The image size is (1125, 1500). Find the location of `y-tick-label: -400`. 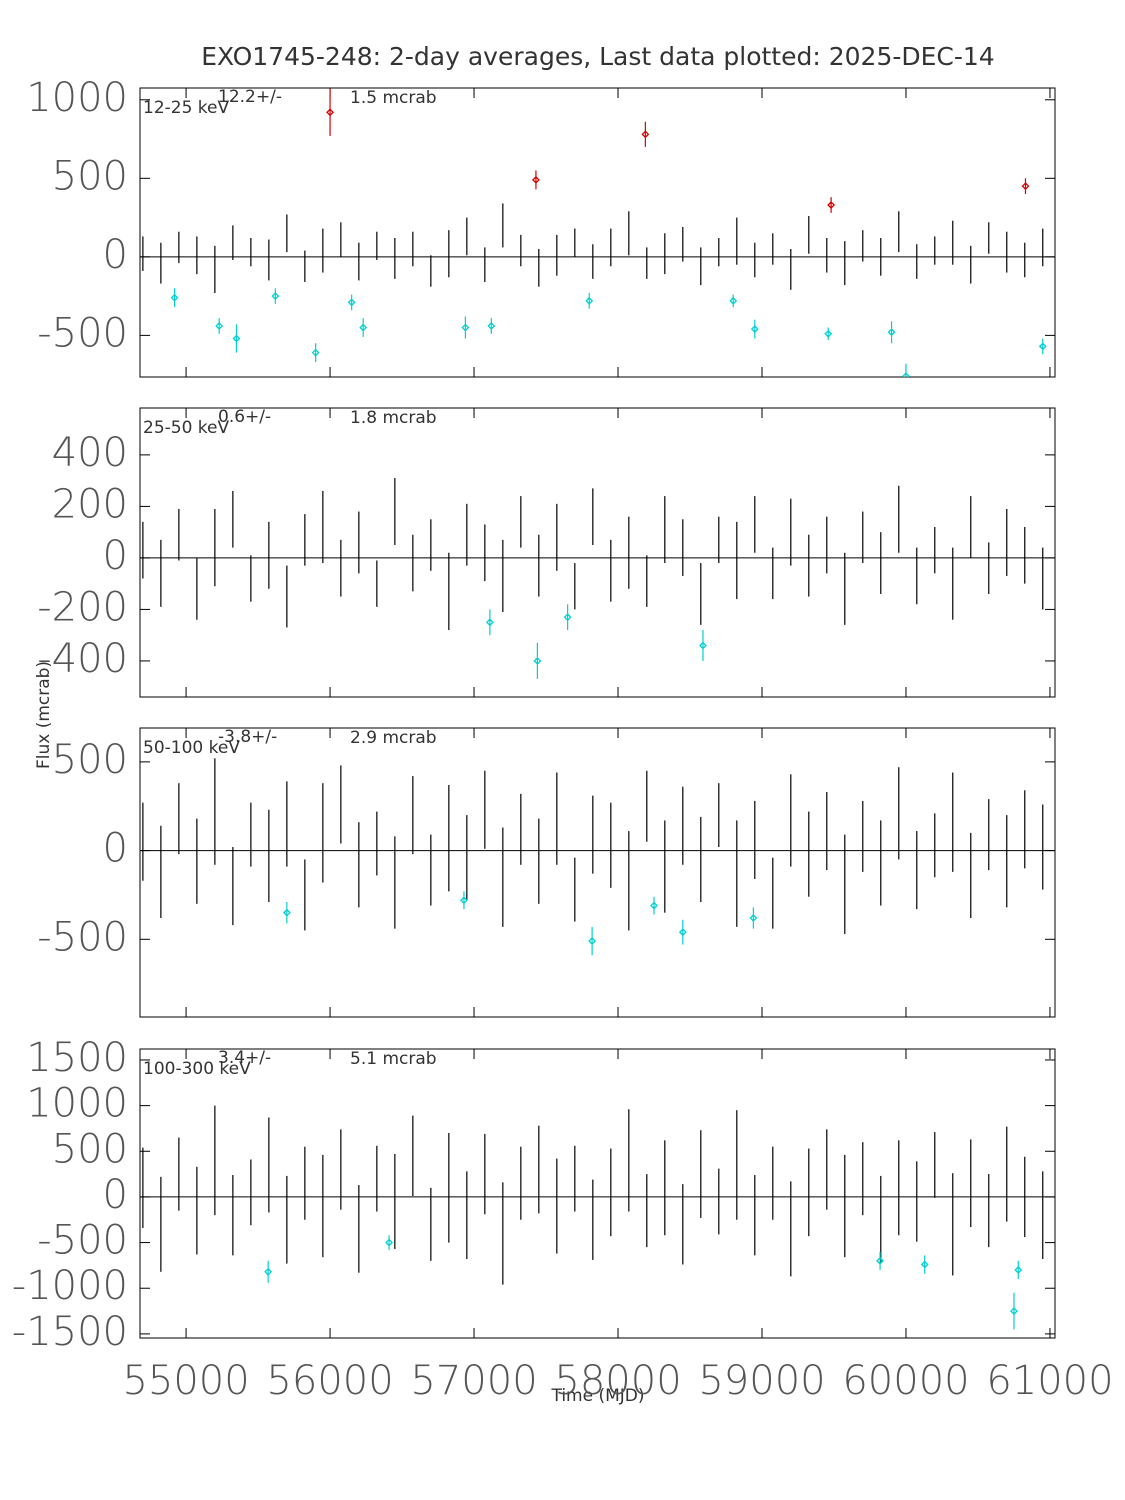

y-tick-label: -400 is located at coordinates (82, 659).